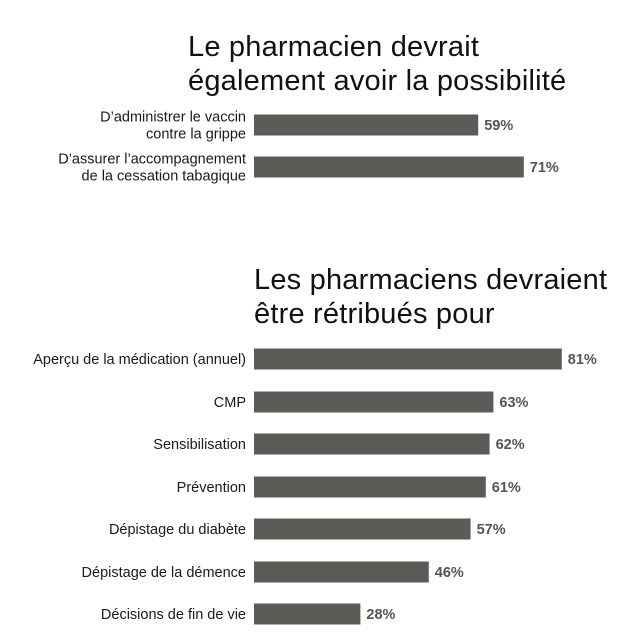  Describe the element at coordinates (506, 488) in the screenshot. I see `chart-2-value-label-4: 61%` at that location.